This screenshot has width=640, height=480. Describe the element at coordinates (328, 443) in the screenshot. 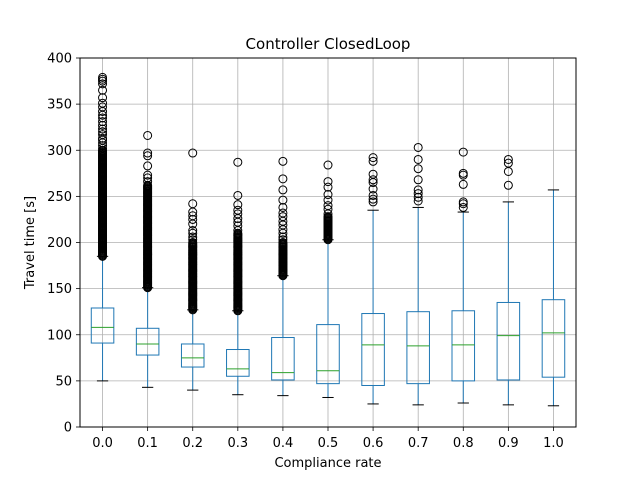

I see `x-tick-label: 0.5` at that location.